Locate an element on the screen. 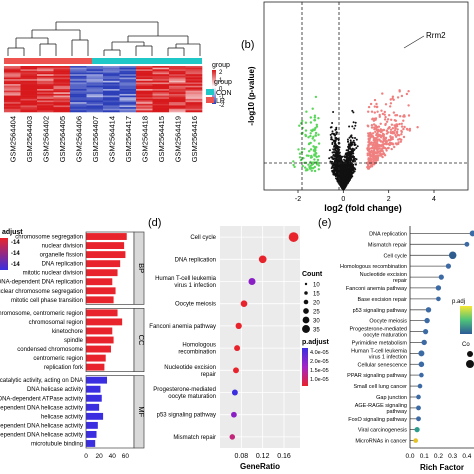 Image resolution: width=474 pixels, height=474 pixels. padj-colorbar-ticks: 4.0e-05 2.0e-05 1.5e-05 1.0e-05 is located at coordinates (319, 366).